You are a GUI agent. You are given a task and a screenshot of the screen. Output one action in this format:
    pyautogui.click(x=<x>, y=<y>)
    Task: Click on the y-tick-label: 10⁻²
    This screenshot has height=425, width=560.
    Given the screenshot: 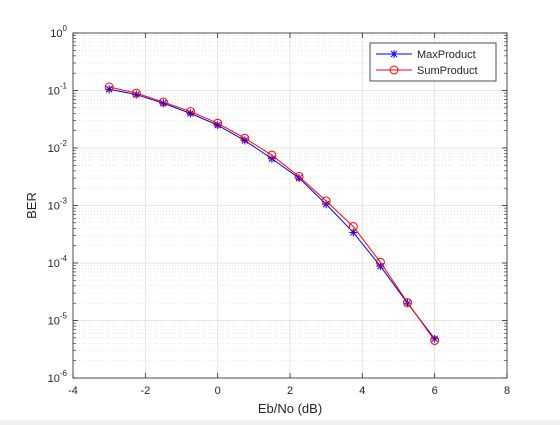 What is the action you would take?
    pyautogui.click(x=58, y=147)
    